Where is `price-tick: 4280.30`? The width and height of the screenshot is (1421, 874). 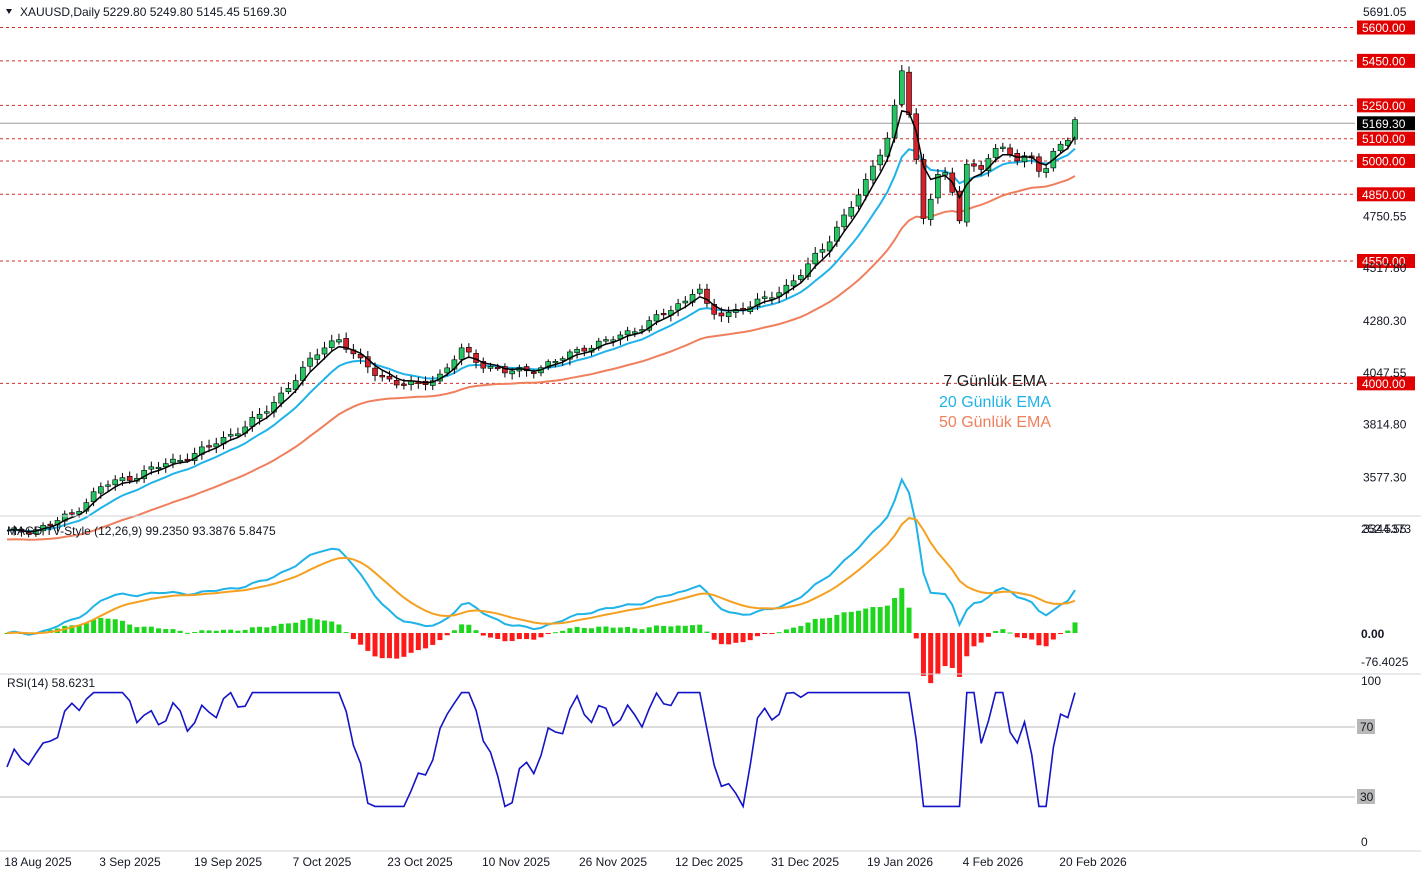
price-tick: 4280.30 is located at coordinates (1385, 321).